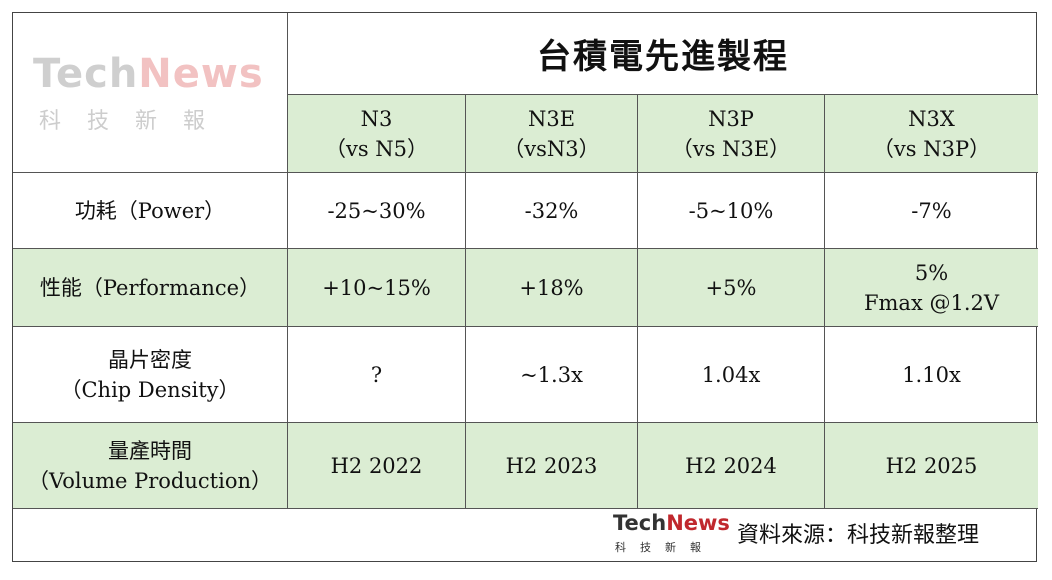  I want to click on table-cell: 5% Fmax @1.2V, so click(931, 288).